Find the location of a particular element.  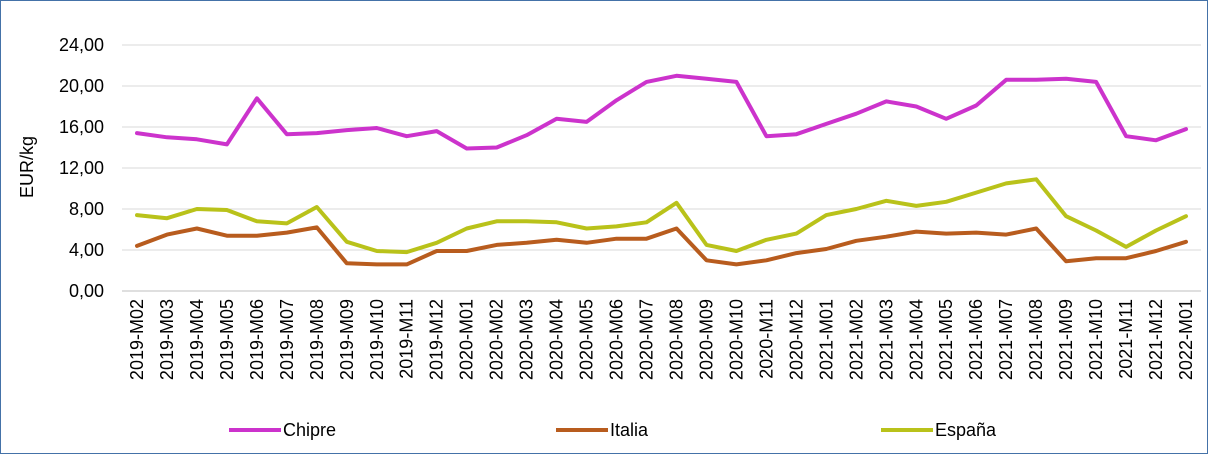

legend: Chipre Italia España is located at coordinates (613, 430).